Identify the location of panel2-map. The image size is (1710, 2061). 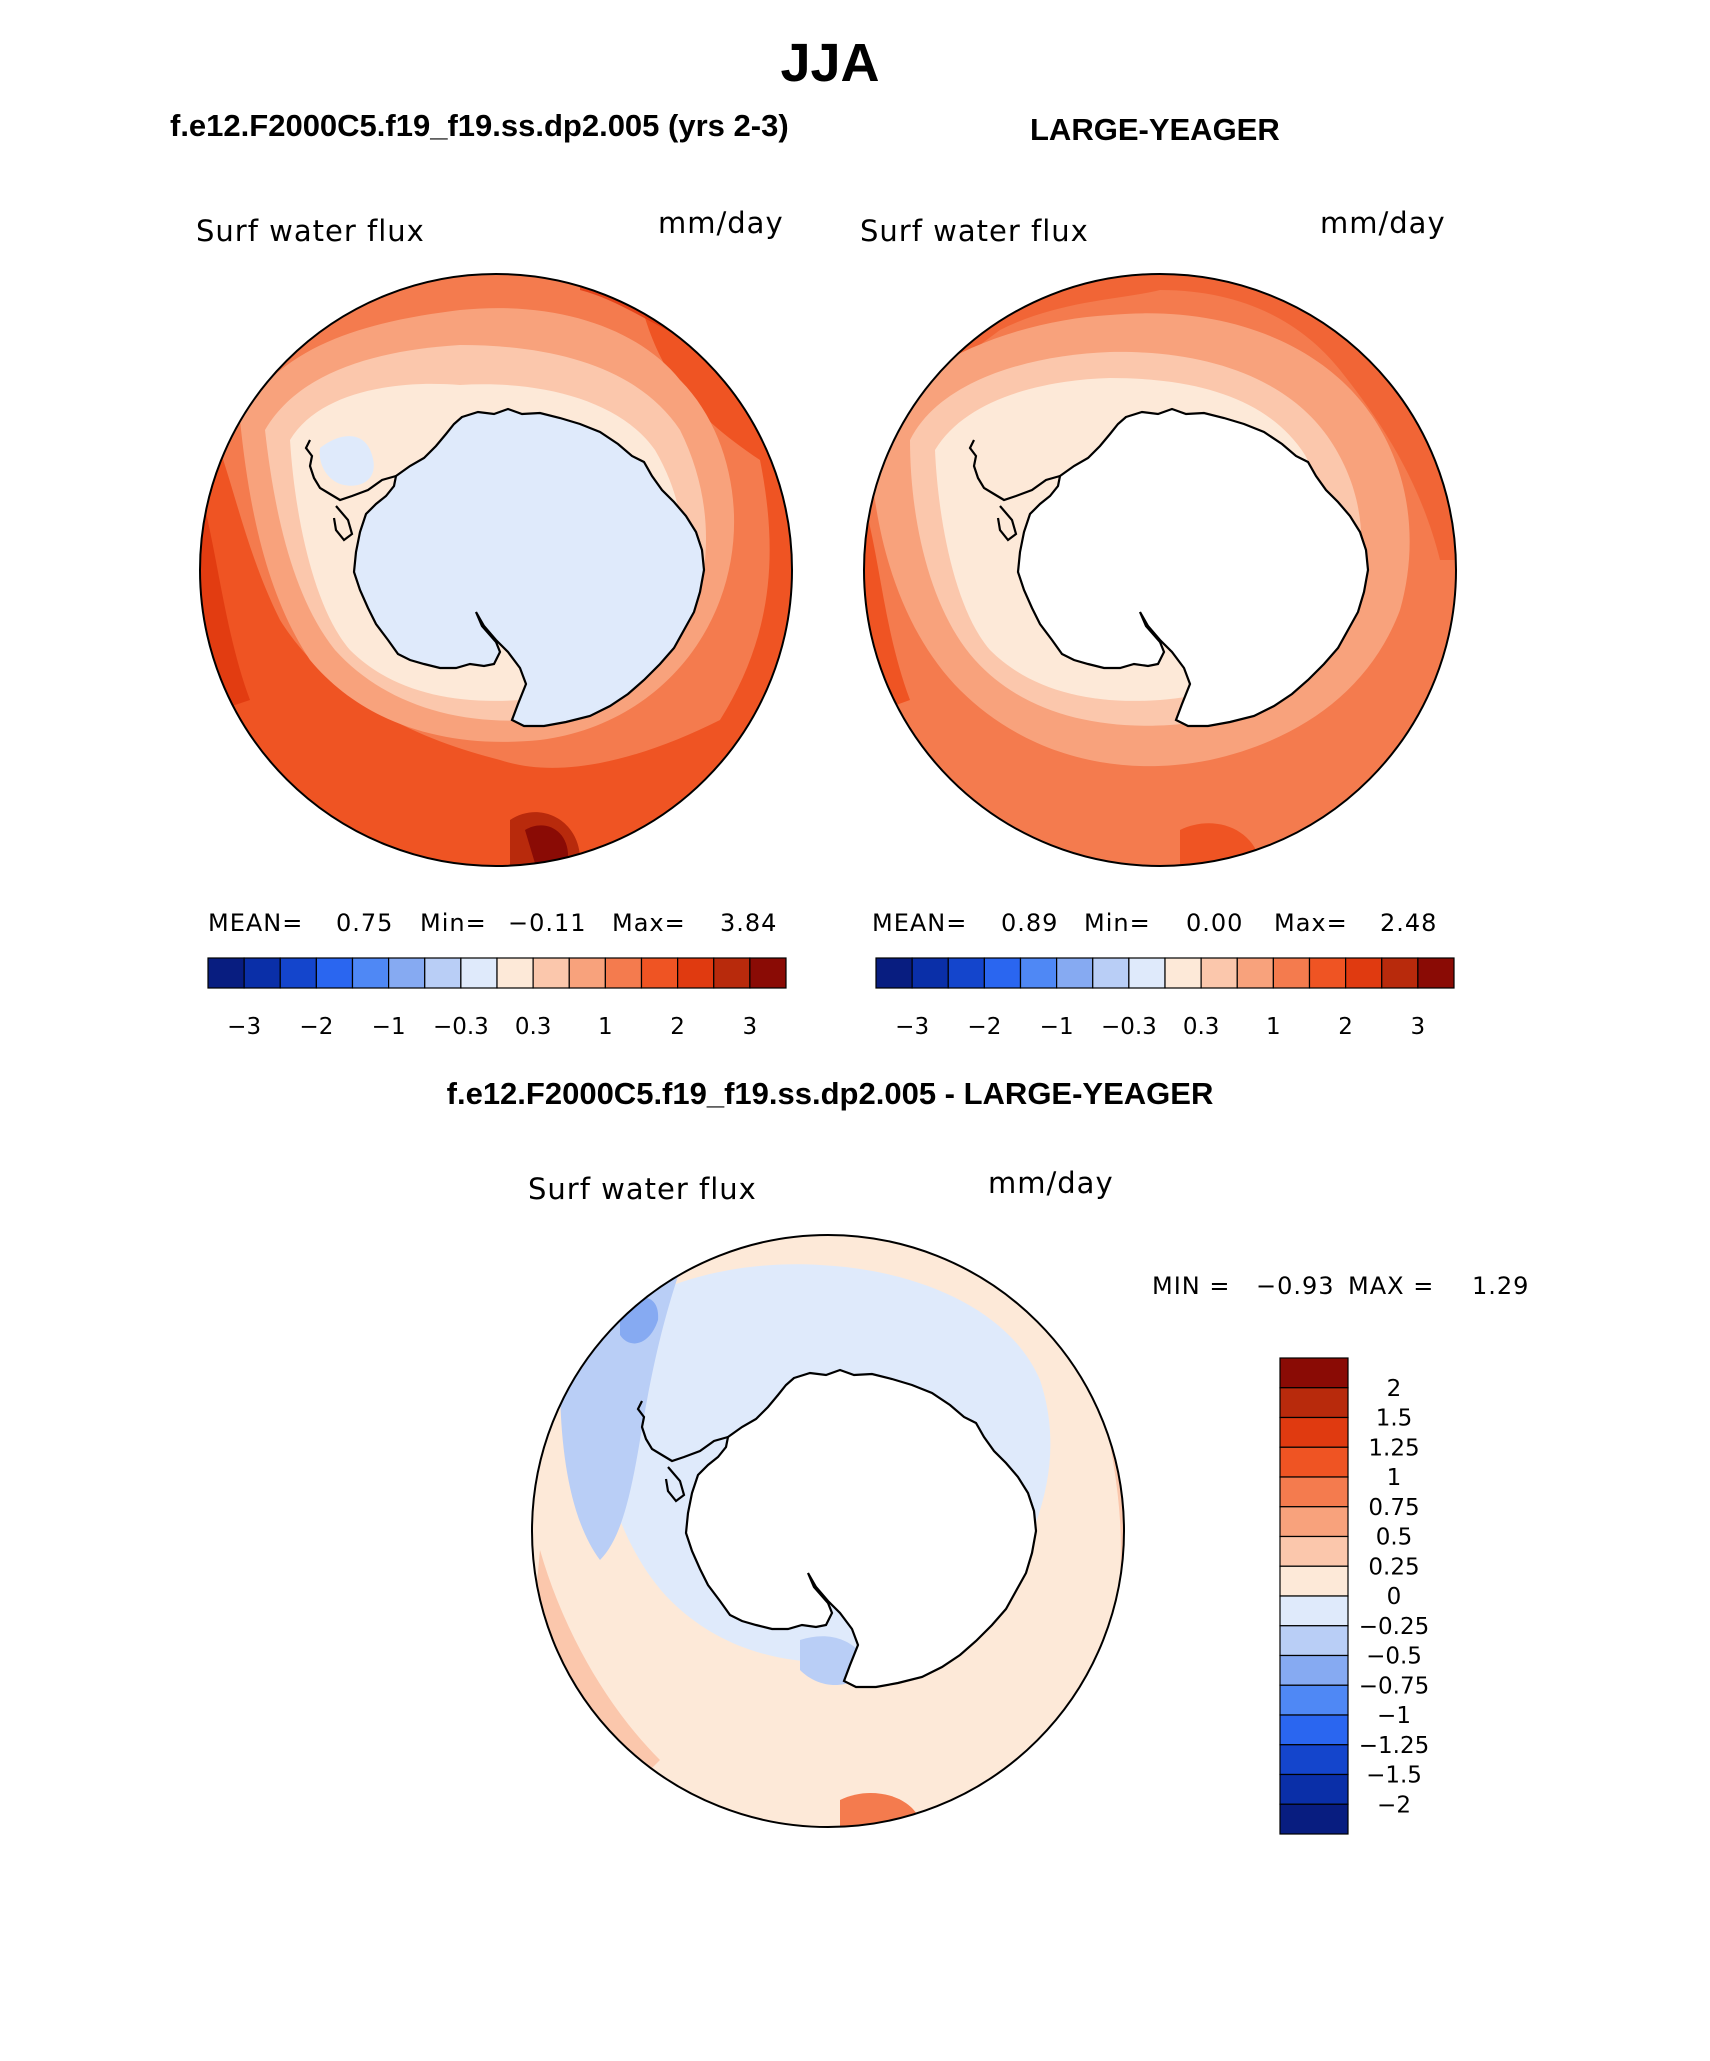
(1160, 570).